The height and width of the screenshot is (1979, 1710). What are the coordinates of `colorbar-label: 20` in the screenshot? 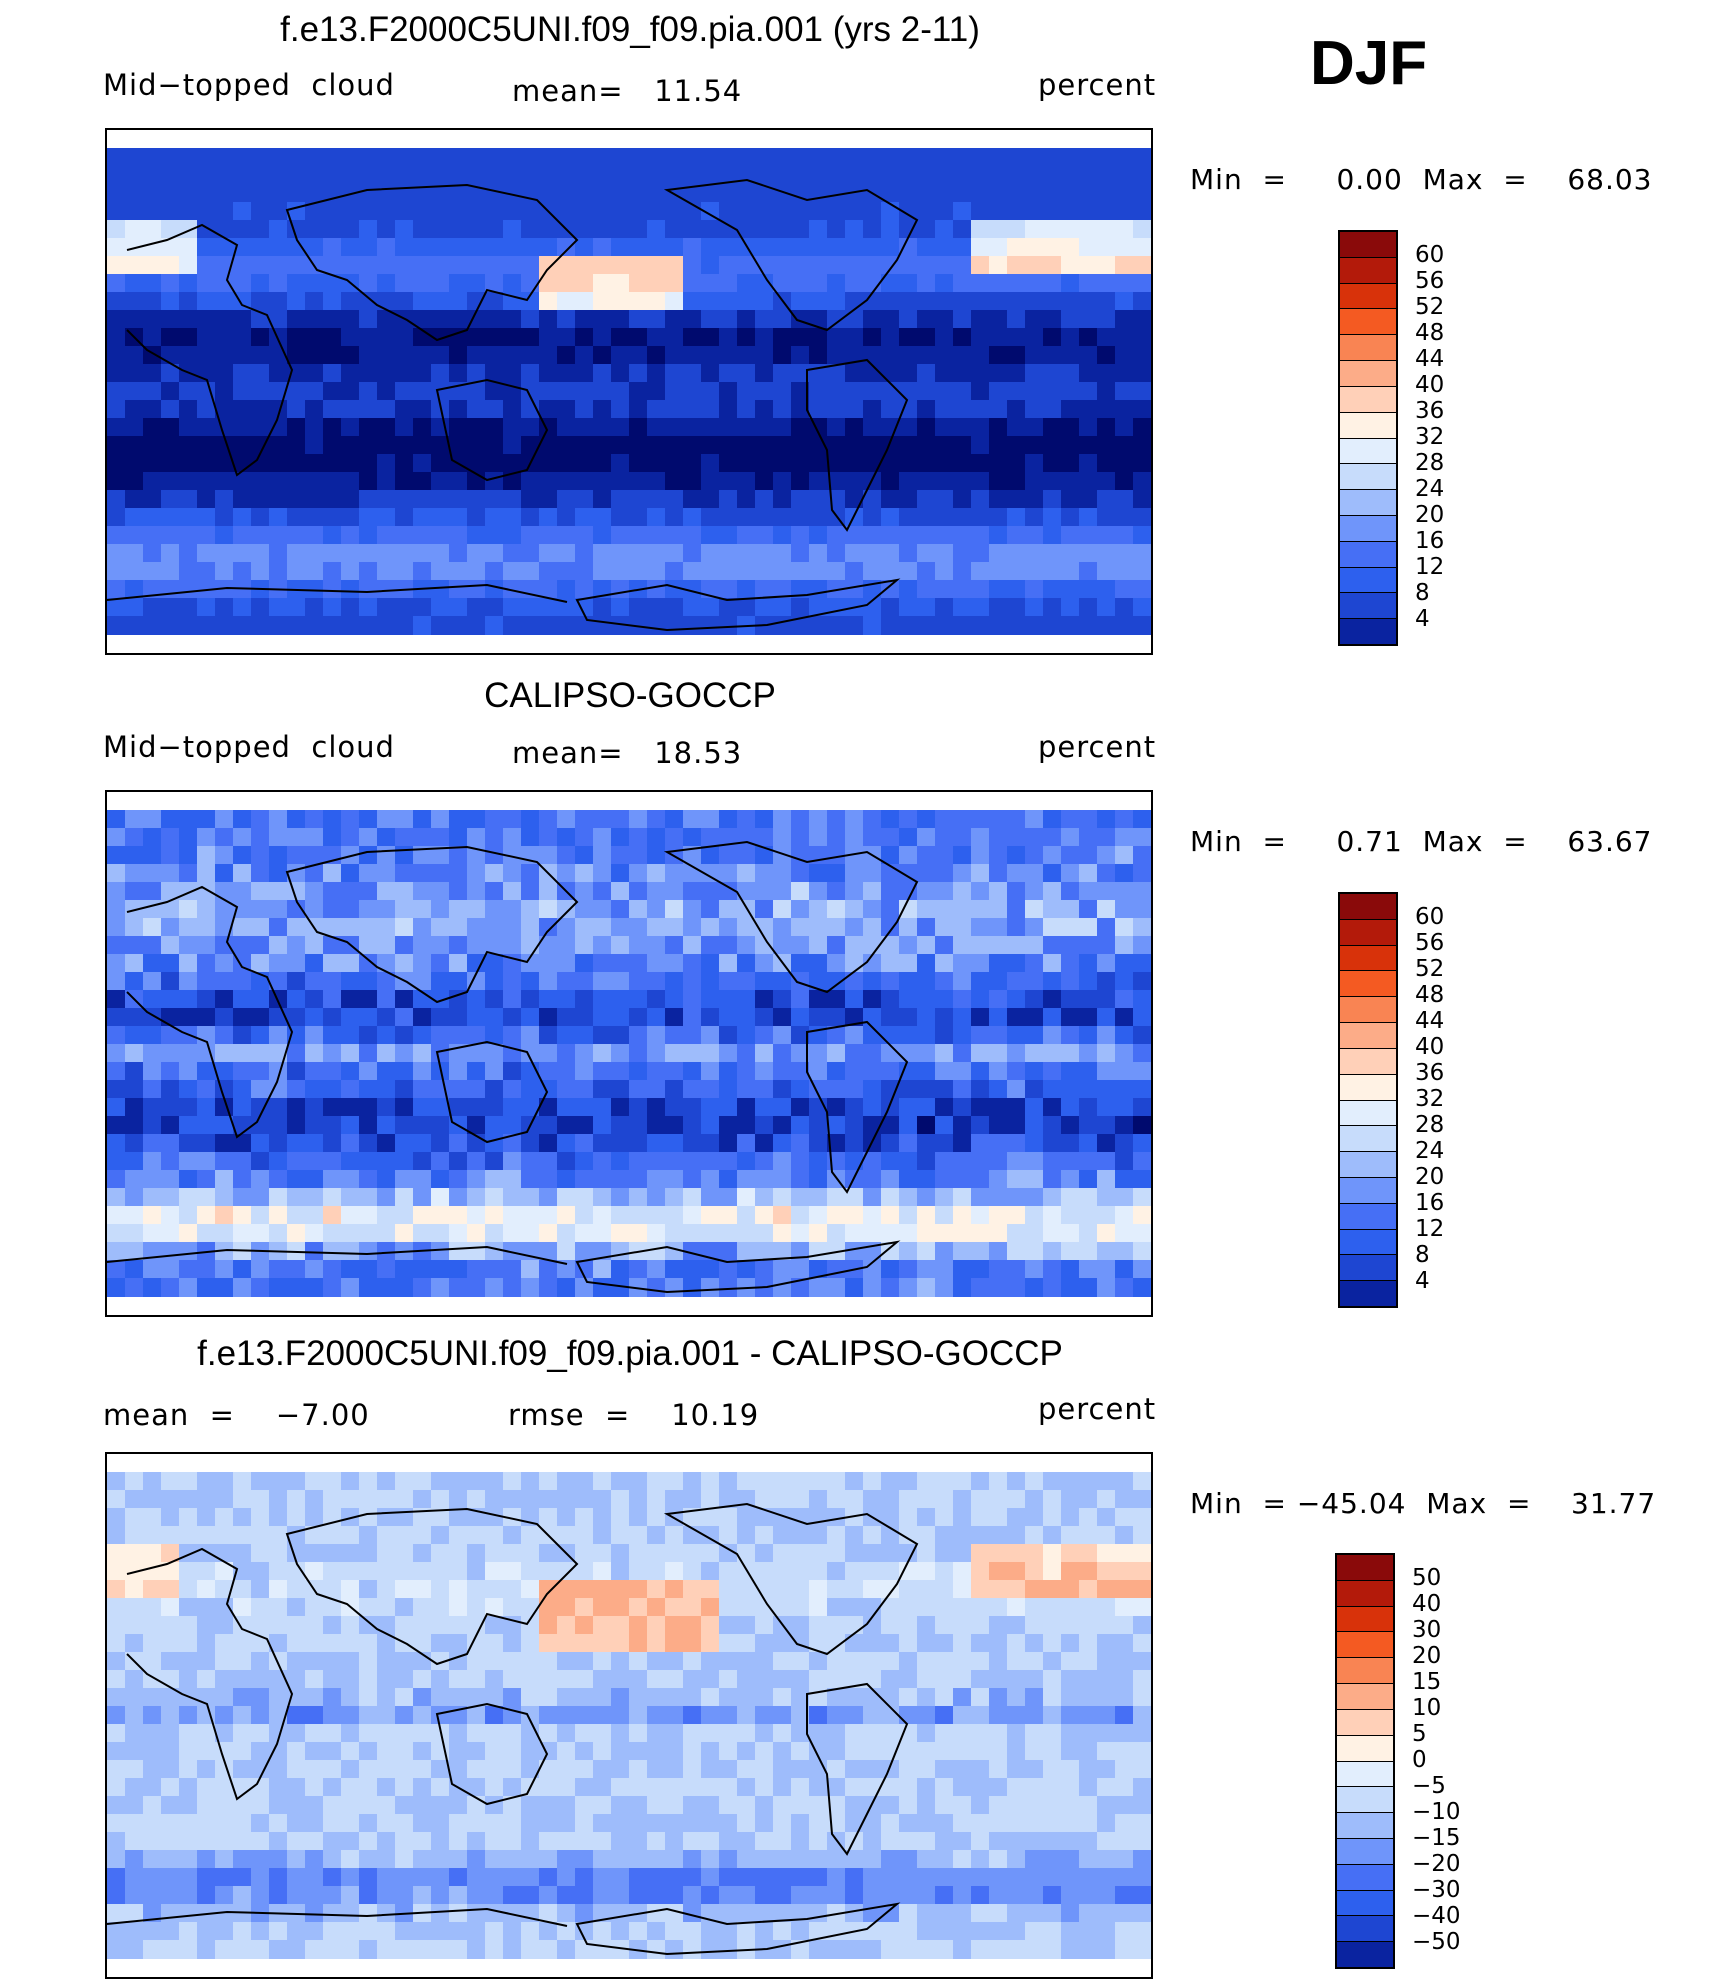 It's located at (1427, 1656).